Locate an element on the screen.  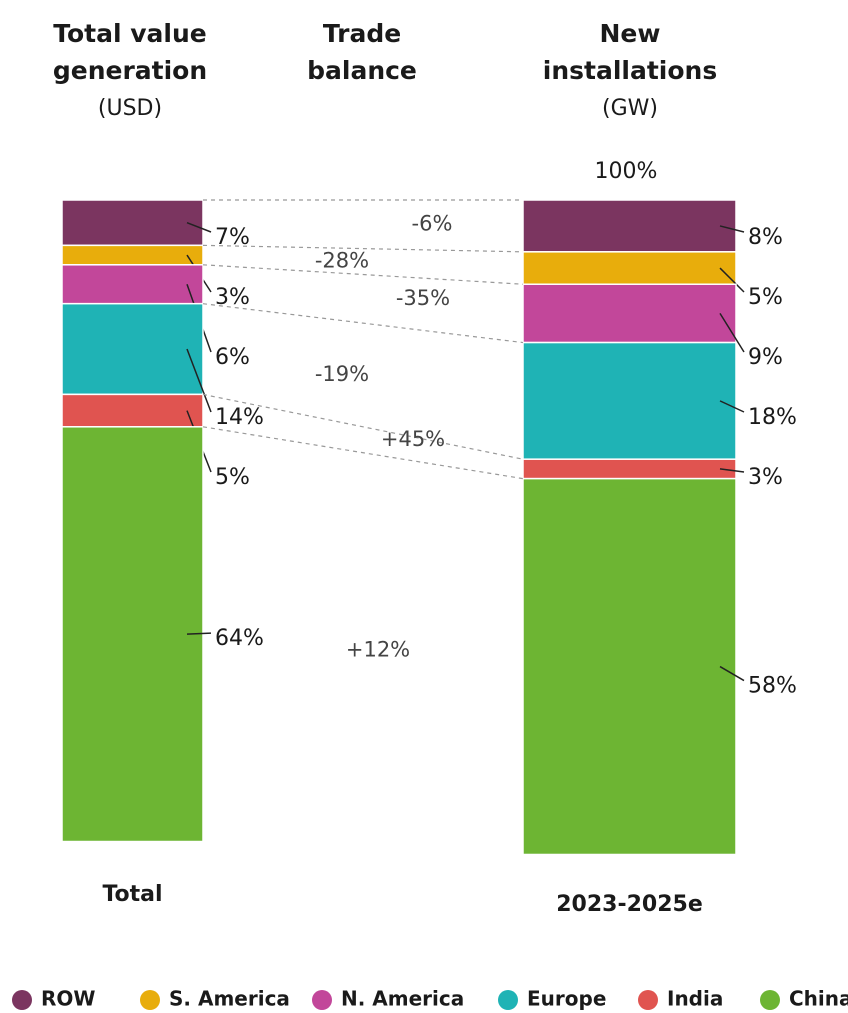
column-title: Trade is located at coordinates (362, 33).